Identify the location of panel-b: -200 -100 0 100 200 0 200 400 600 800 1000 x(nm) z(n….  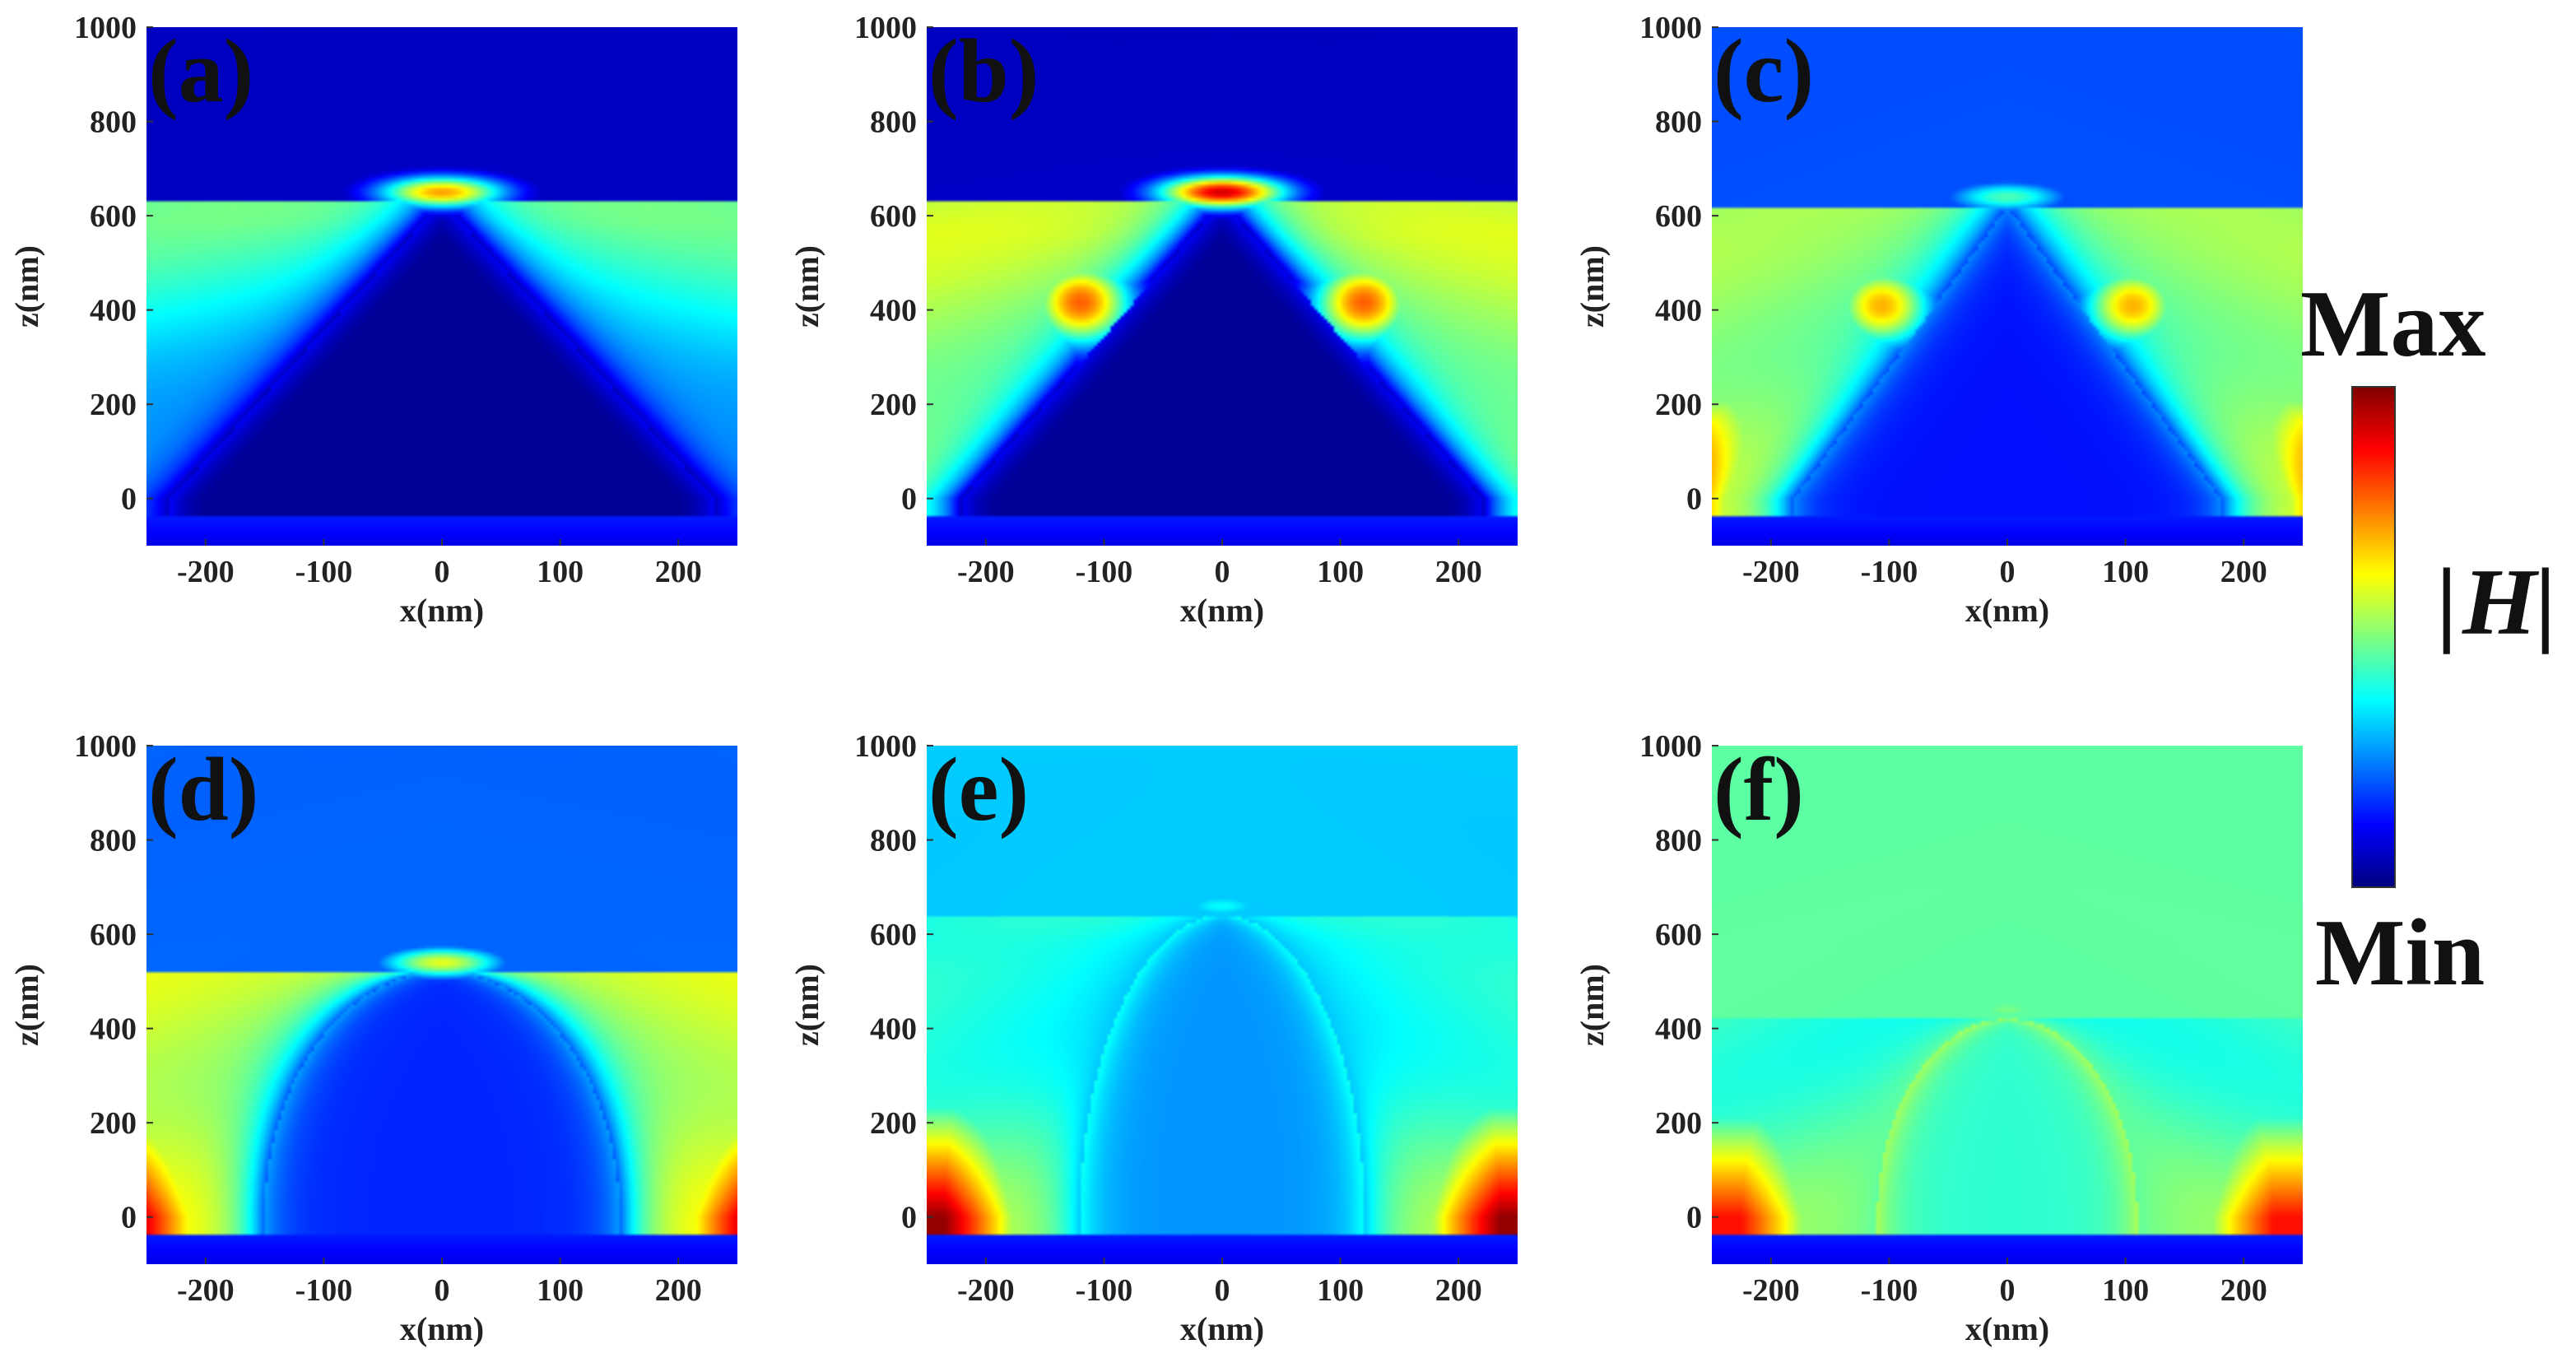
(1153, 320).